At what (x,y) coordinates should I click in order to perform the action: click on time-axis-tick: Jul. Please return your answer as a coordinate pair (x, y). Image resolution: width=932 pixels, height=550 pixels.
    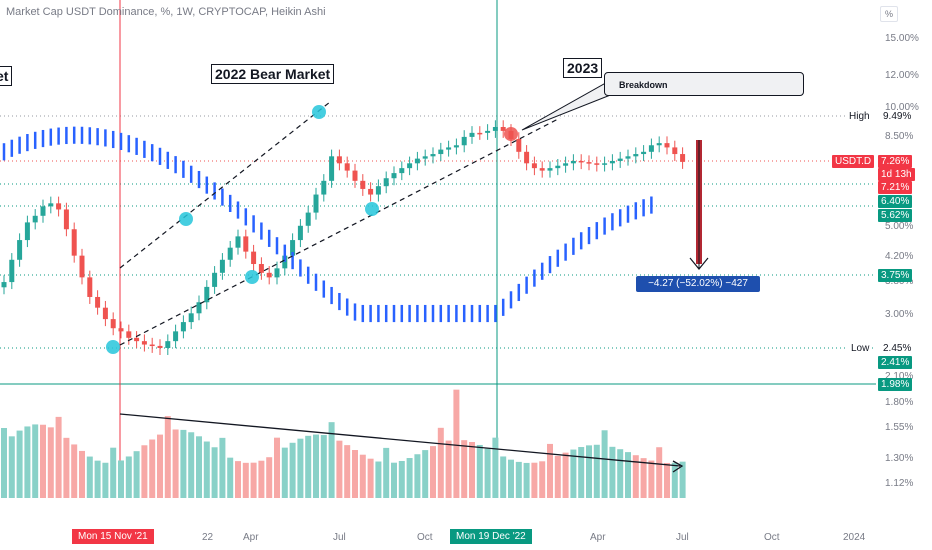
    Looking at the image, I should click on (339, 537).